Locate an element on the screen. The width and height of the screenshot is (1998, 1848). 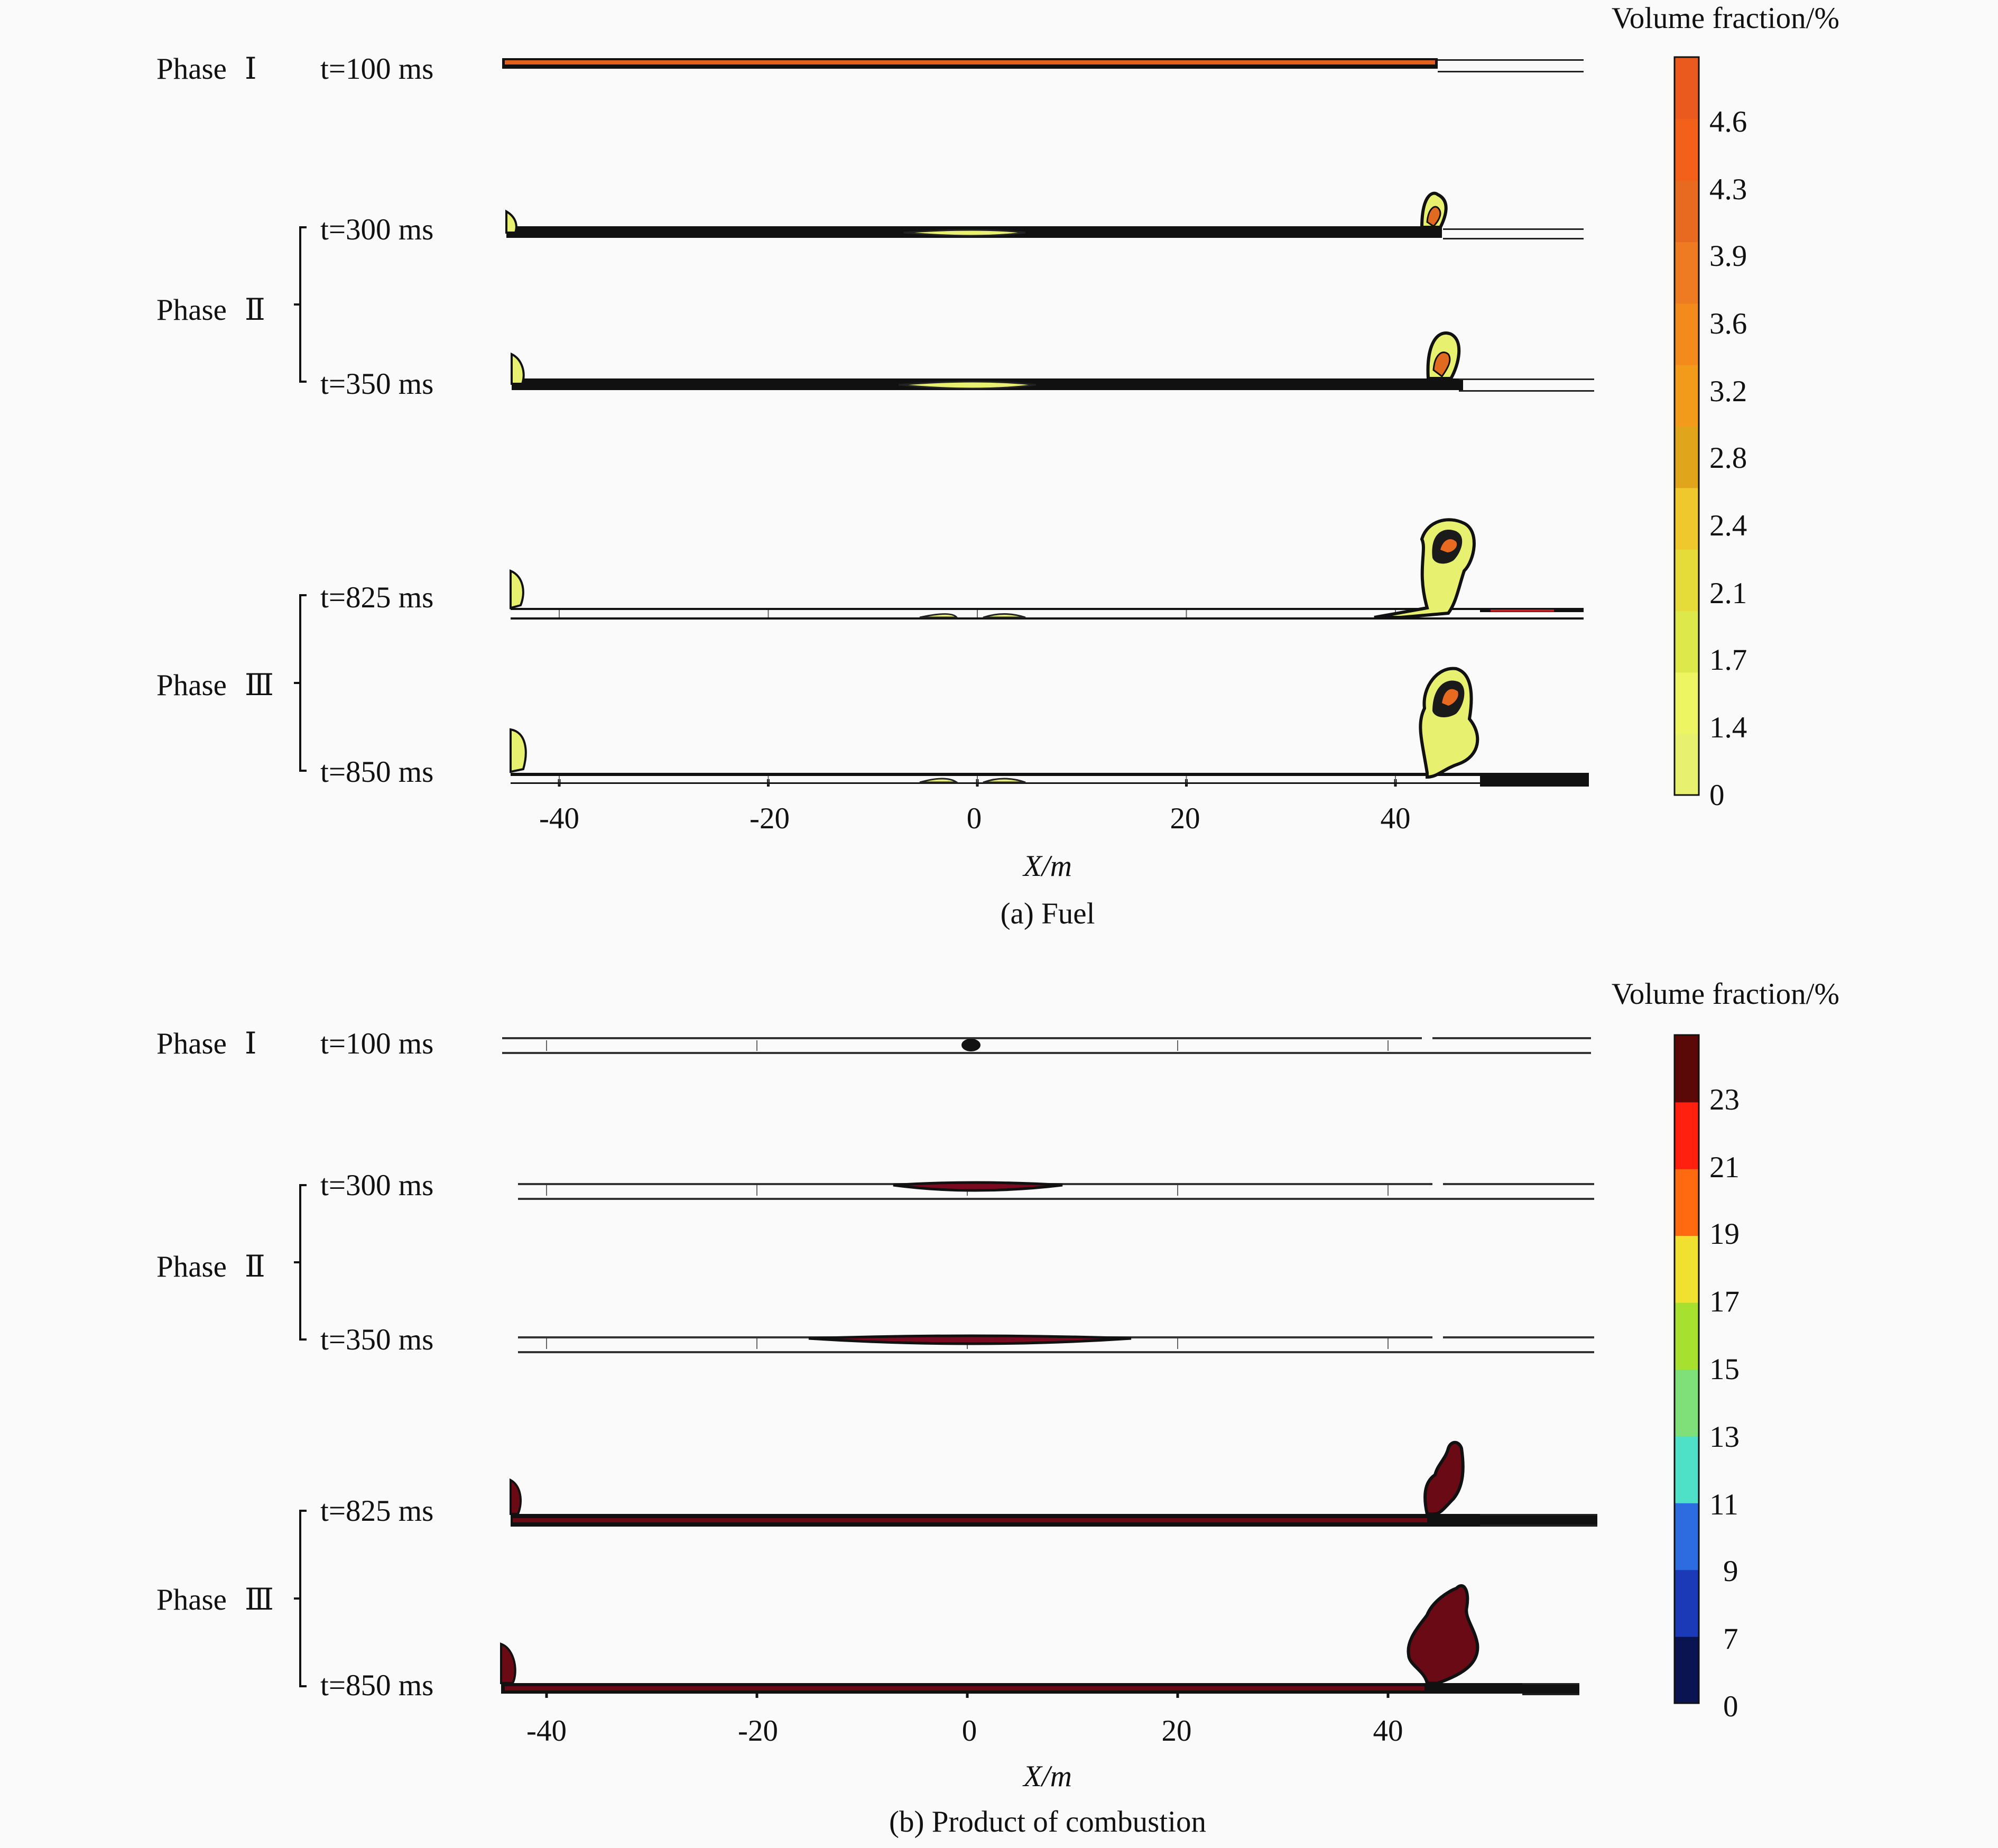
colorbar-tick: 13 is located at coordinates (1724, 1437).